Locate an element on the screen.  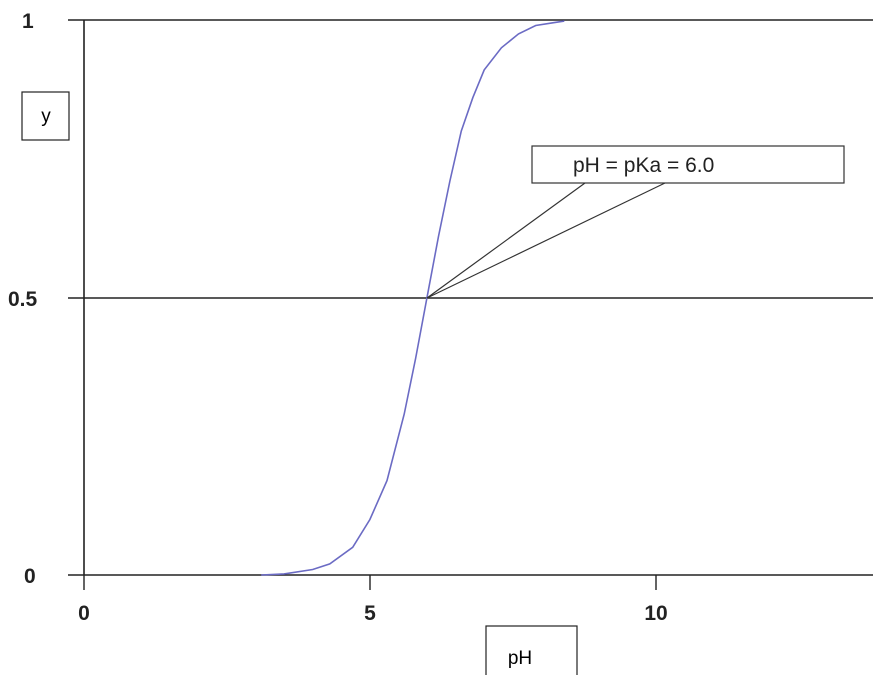
x-tick-label-5: 5 is located at coordinates (370, 613).